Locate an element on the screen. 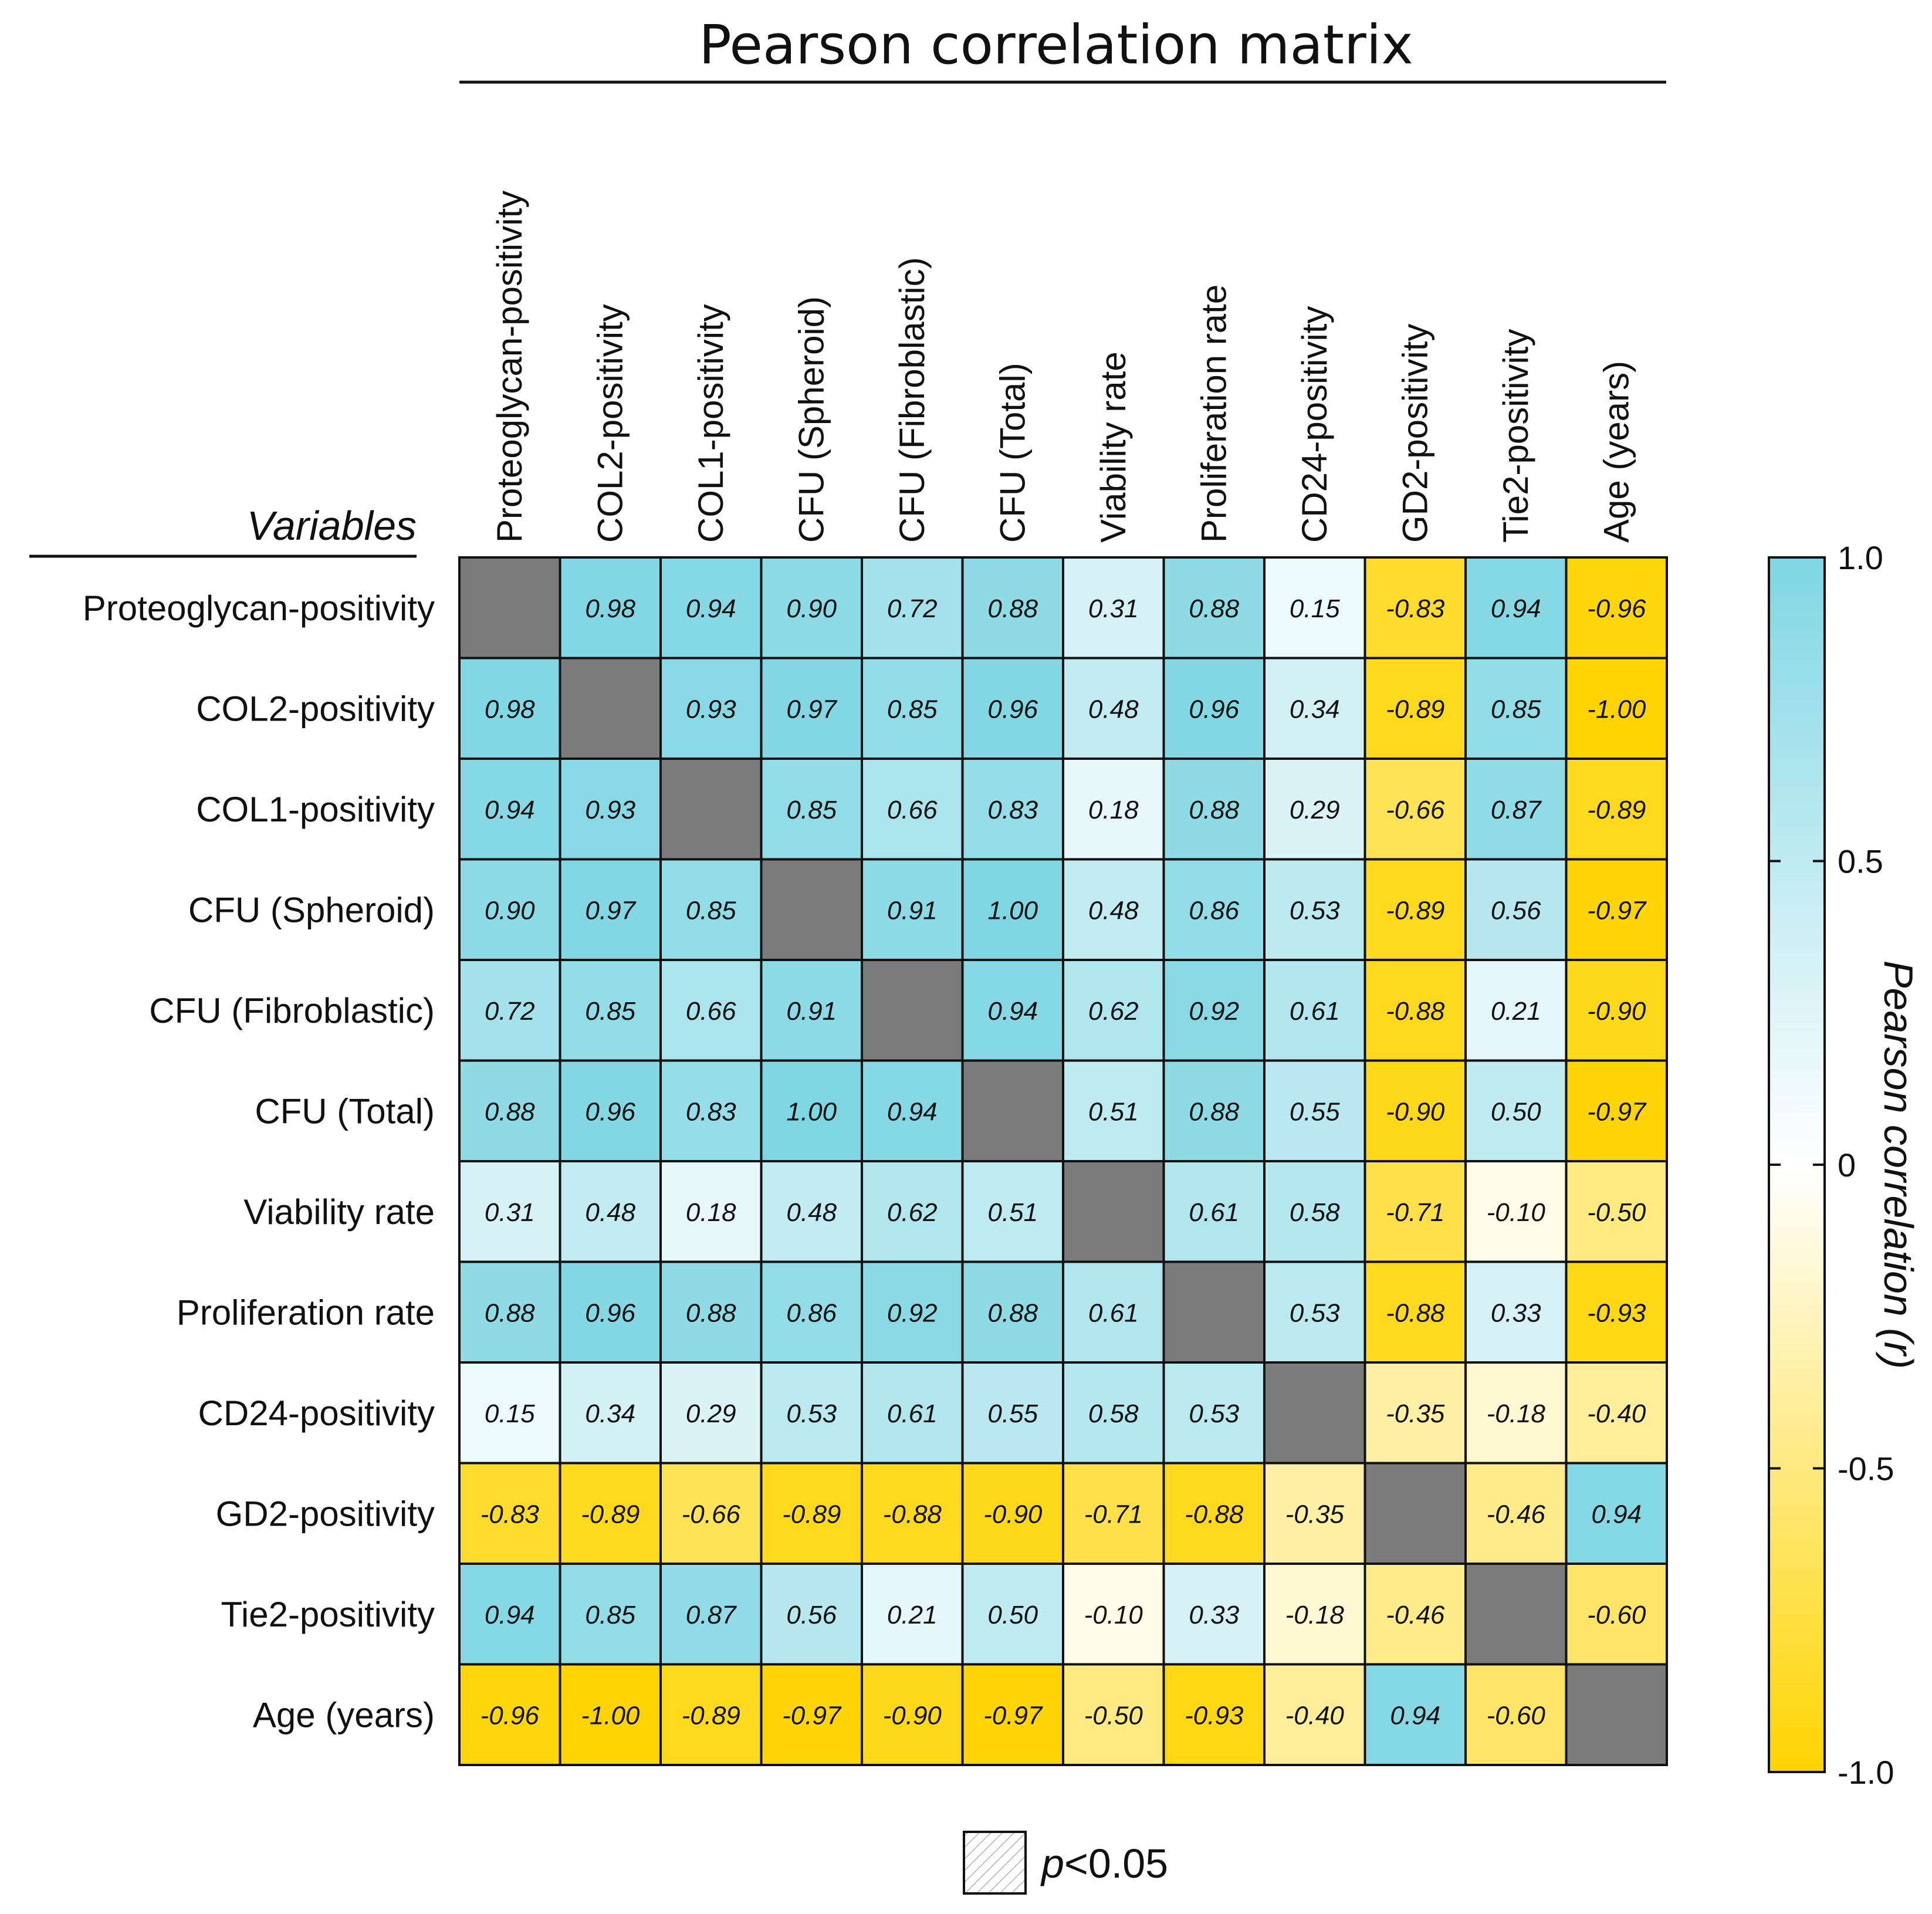 The width and height of the screenshot is (1932, 1914). heatmap-cell-value-0-11: -0.96 is located at coordinates (1616, 609).